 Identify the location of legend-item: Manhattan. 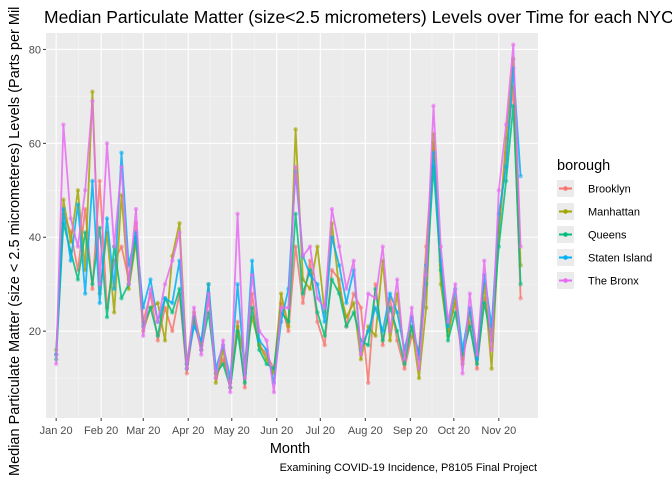
(598, 211).